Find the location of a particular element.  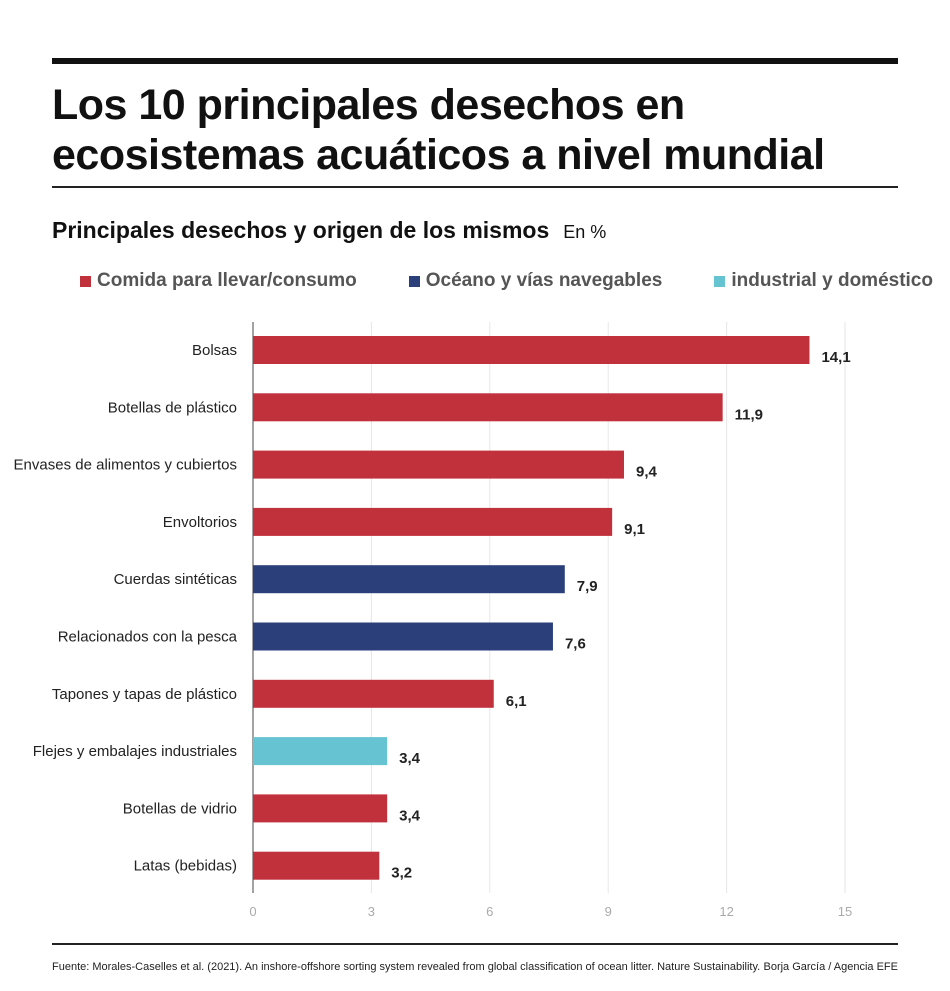

value-label: 6,1 is located at coordinates (516, 701).